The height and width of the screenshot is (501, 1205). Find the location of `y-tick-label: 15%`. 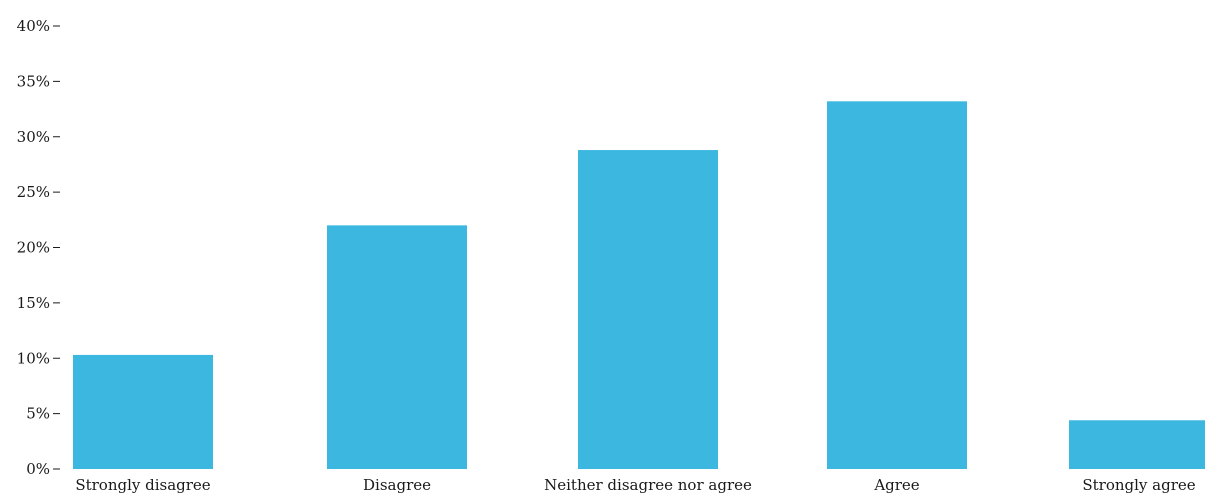

y-tick-label: 15% is located at coordinates (33, 303).